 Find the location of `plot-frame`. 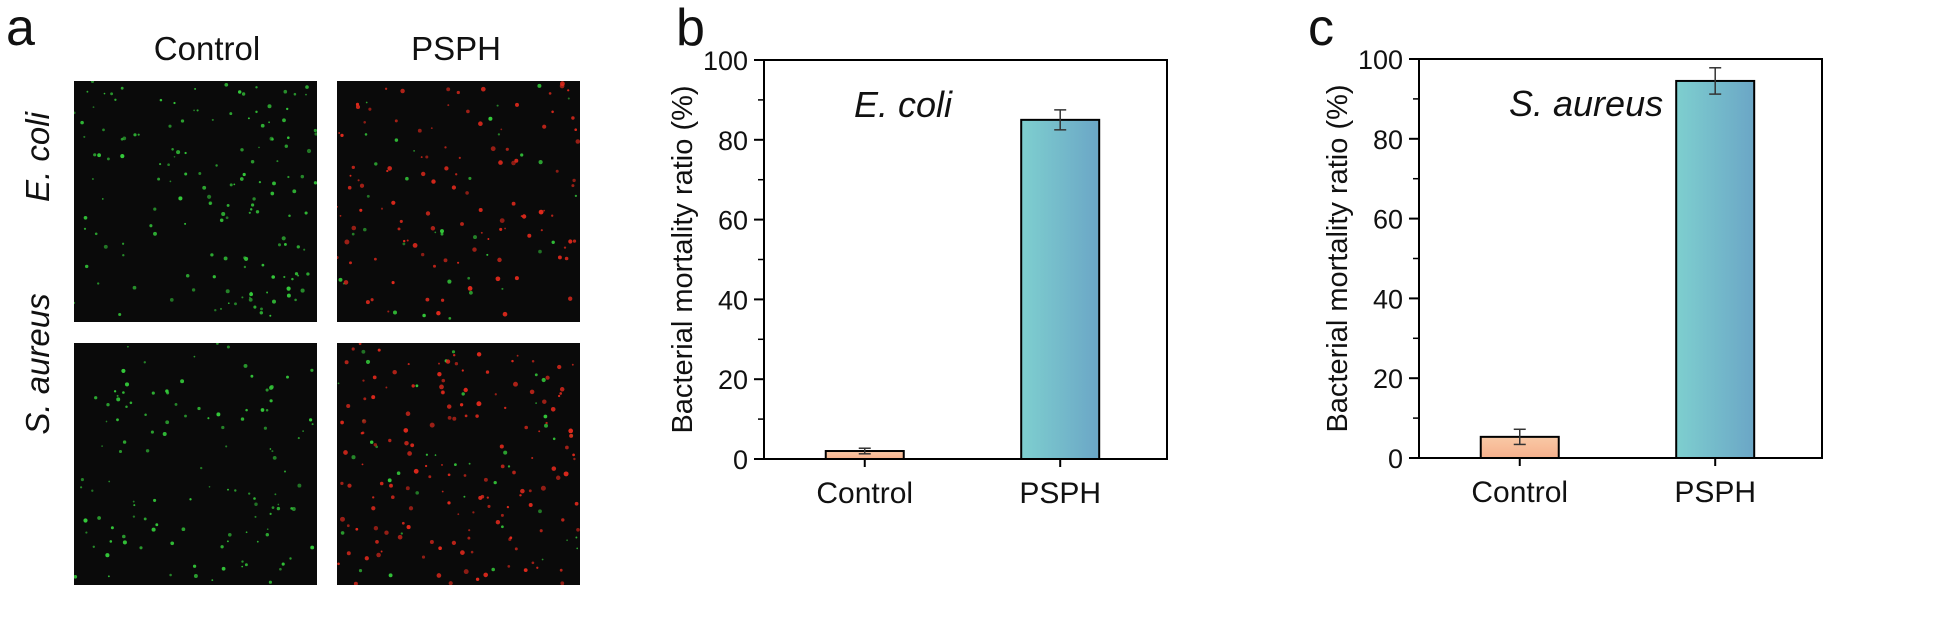

plot-frame is located at coordinates (965, 259).